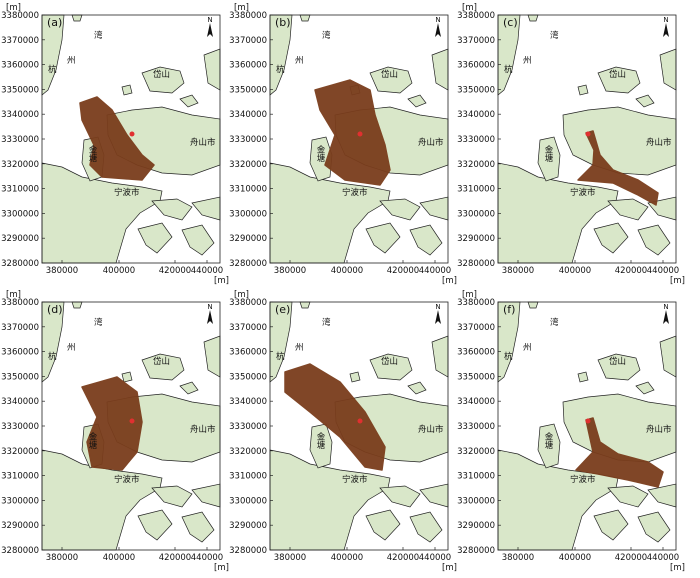 The width and height of the screenshot is (700, 578). Describe the element at coordinates (527, 348) in the screenshot. I see `place-name: 州` at that location.